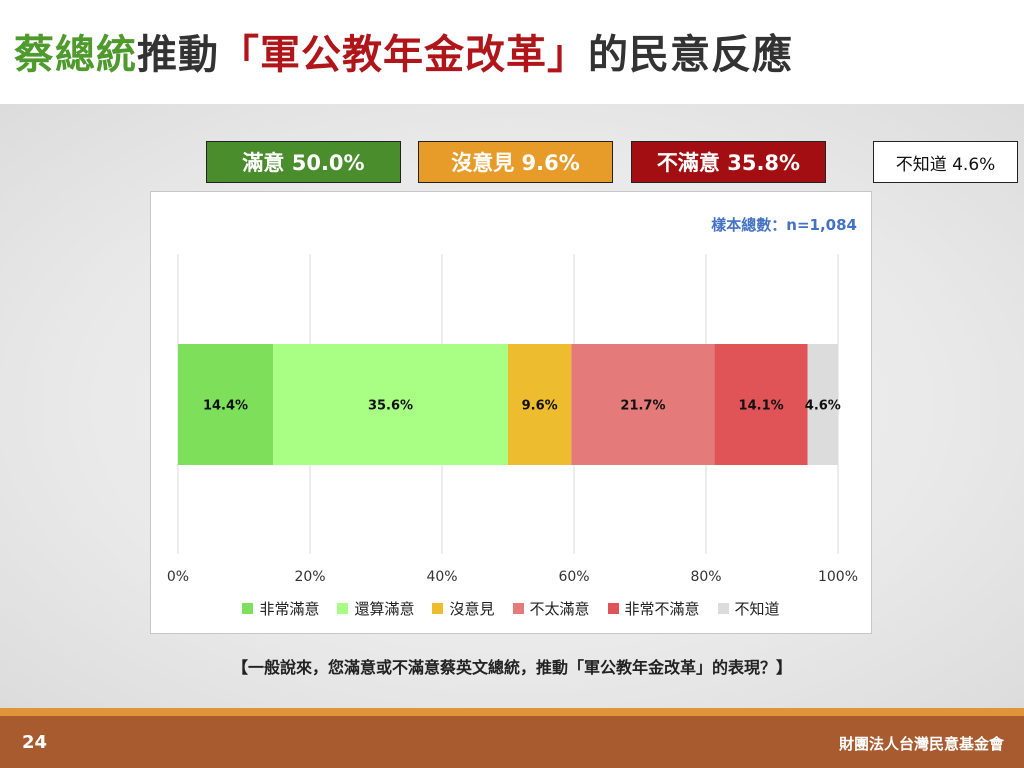  I want to click on x-tick-label: 20%, so click(309, 577).